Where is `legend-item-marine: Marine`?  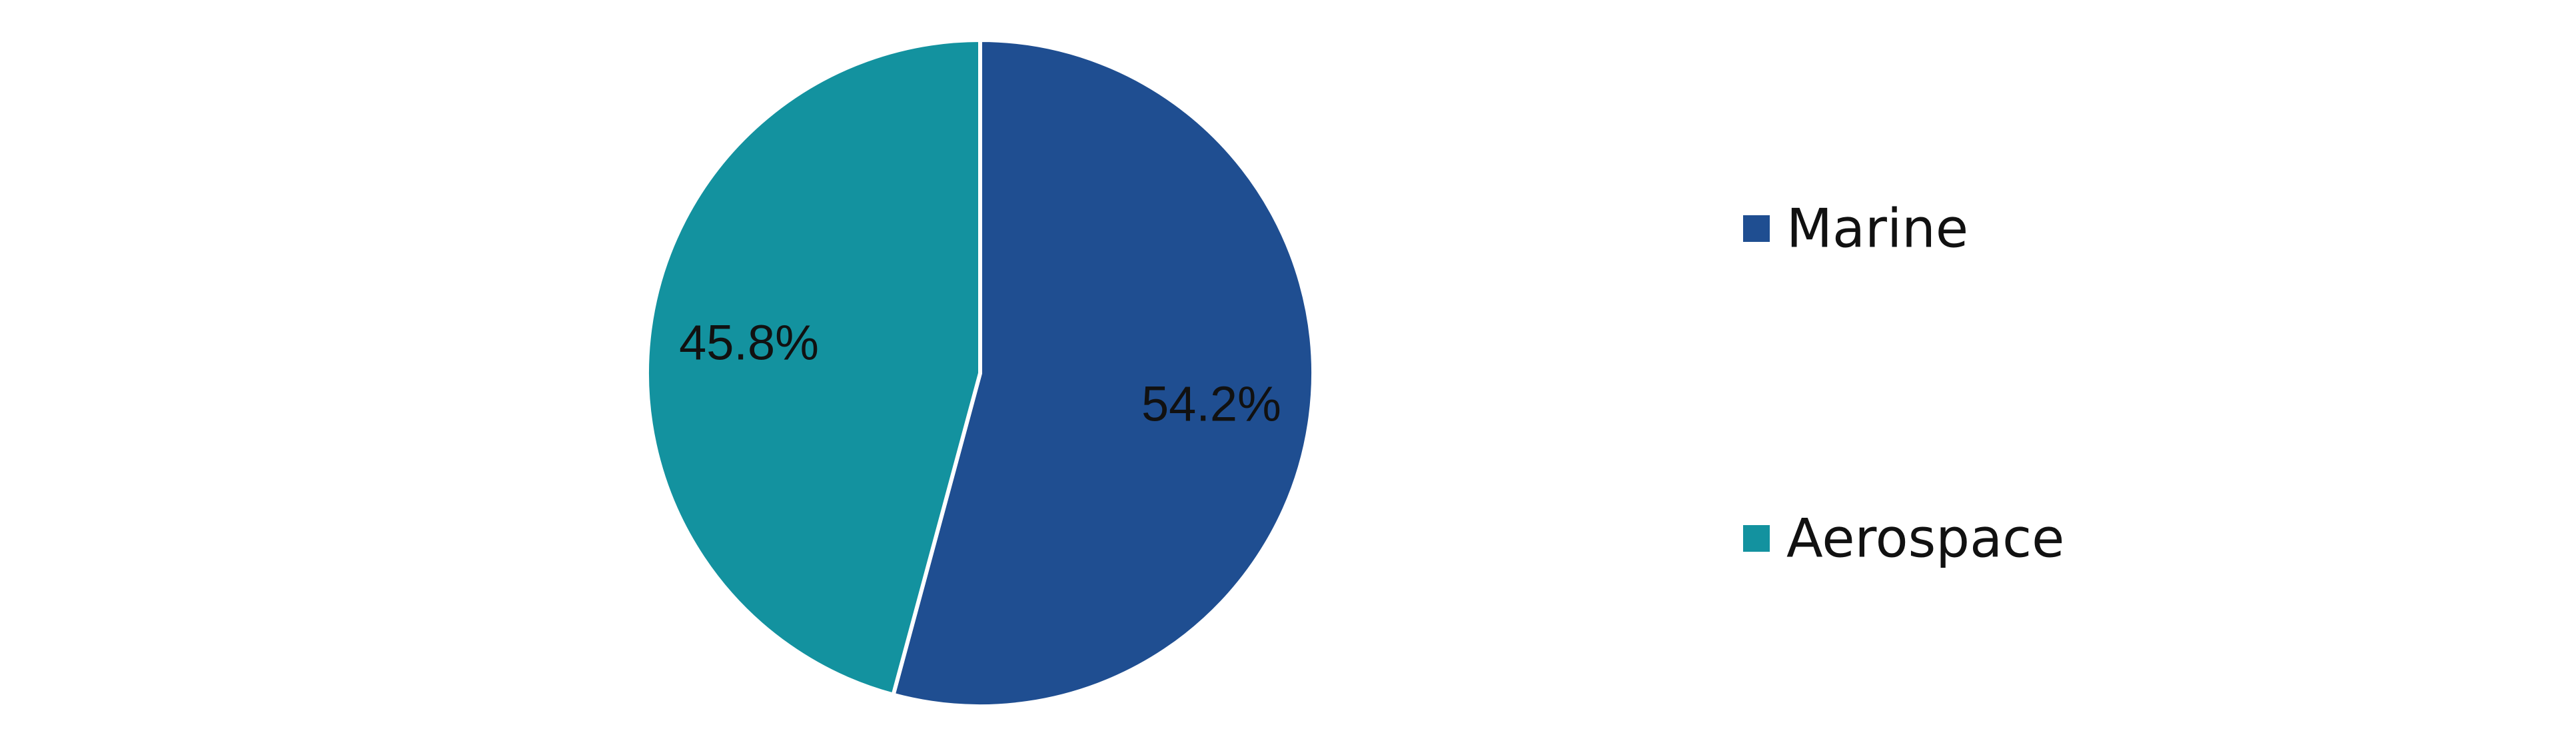 legend-item-marine: Marine is located at coordinates (1856, 229).